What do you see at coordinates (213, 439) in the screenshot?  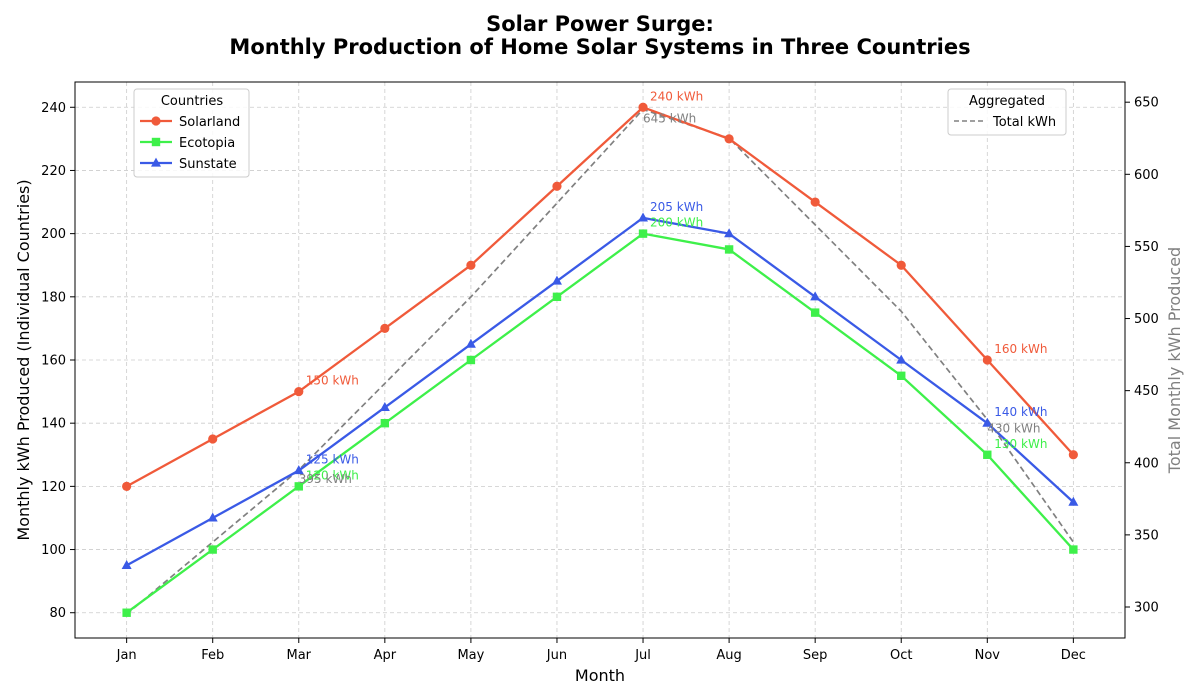 I see `data-point-solarland-feb` at bounding box center [213, 439].